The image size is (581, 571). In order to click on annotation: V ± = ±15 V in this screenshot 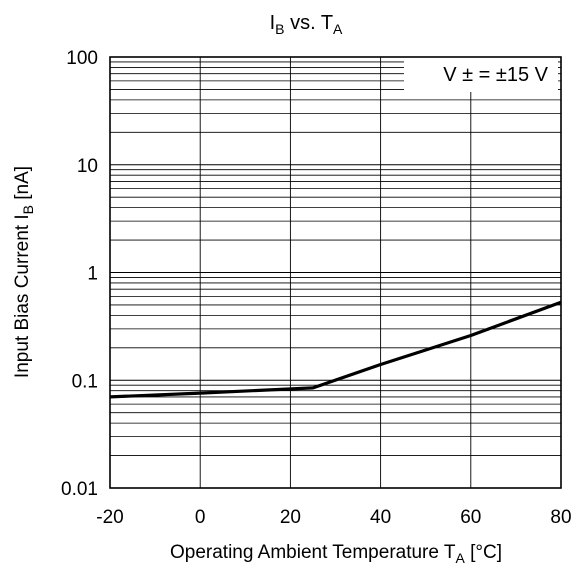, I will do `click(495, 75)`.